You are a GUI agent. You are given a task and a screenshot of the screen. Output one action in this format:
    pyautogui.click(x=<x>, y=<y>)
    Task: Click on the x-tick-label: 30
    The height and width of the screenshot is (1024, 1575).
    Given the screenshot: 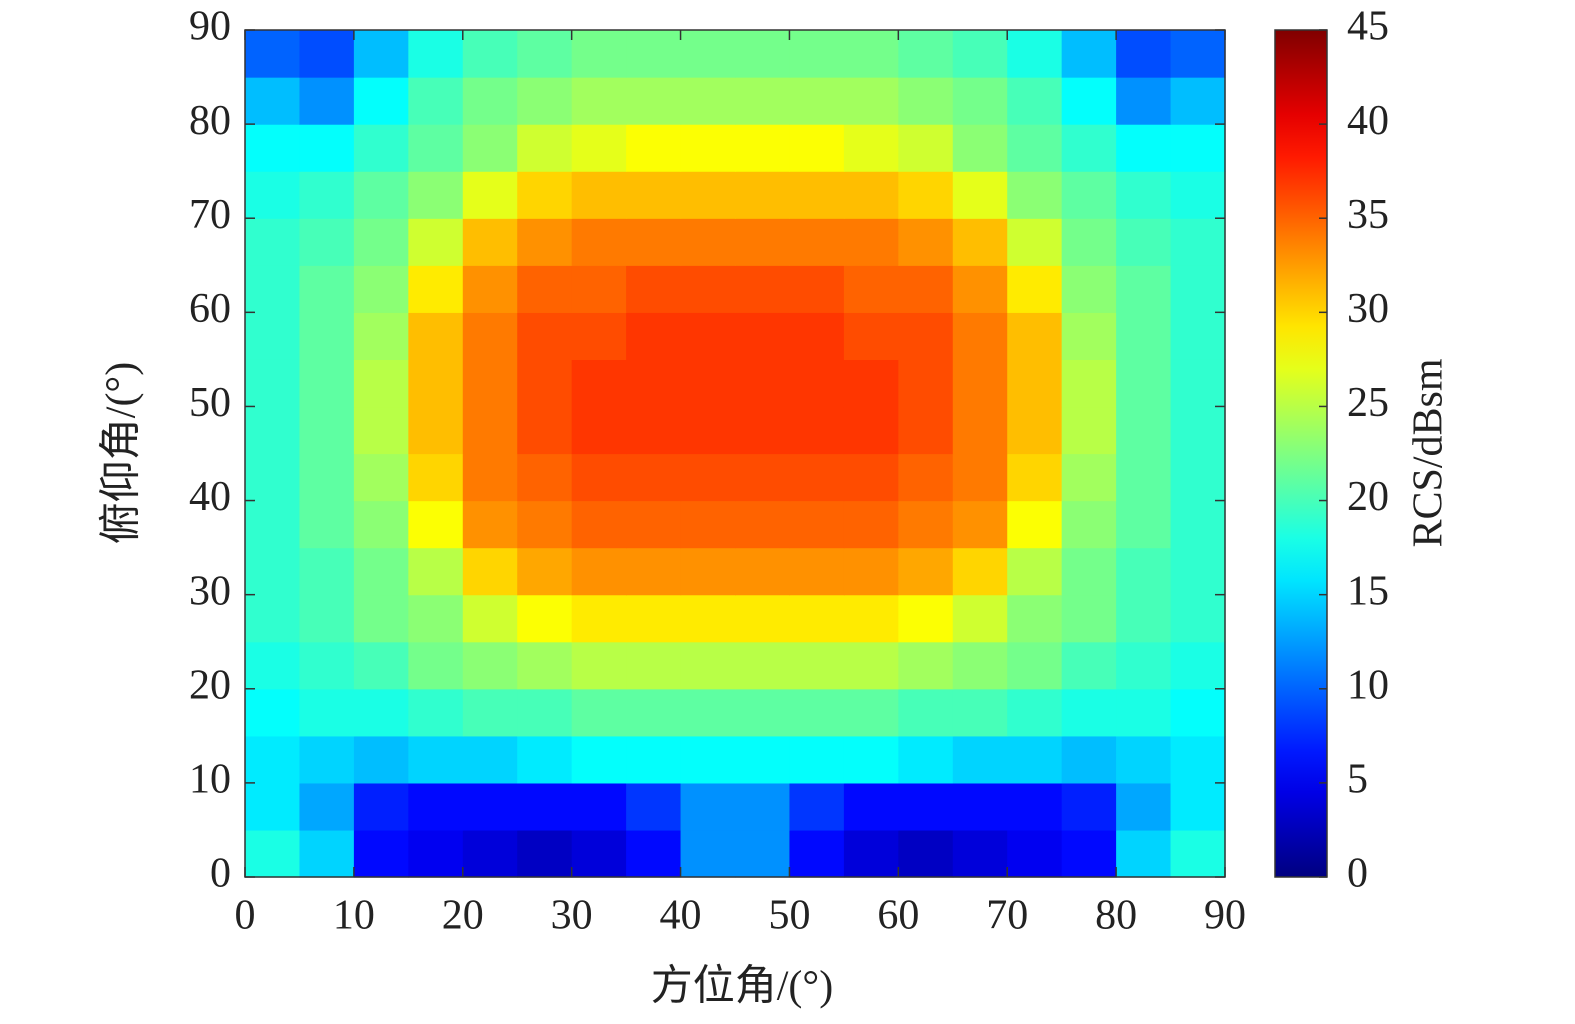 What is the action you would take?
    pyautogui.click(x=572, y=916)
    